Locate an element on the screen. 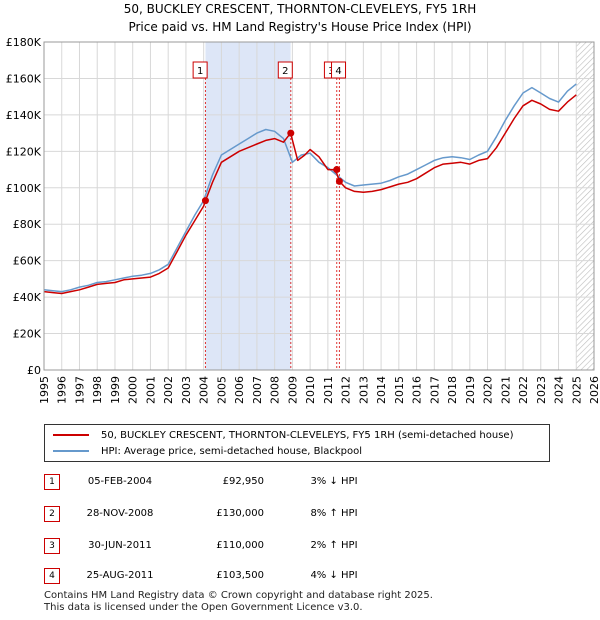  x-tick-label: 2021 is located at coordinates (505, 390).